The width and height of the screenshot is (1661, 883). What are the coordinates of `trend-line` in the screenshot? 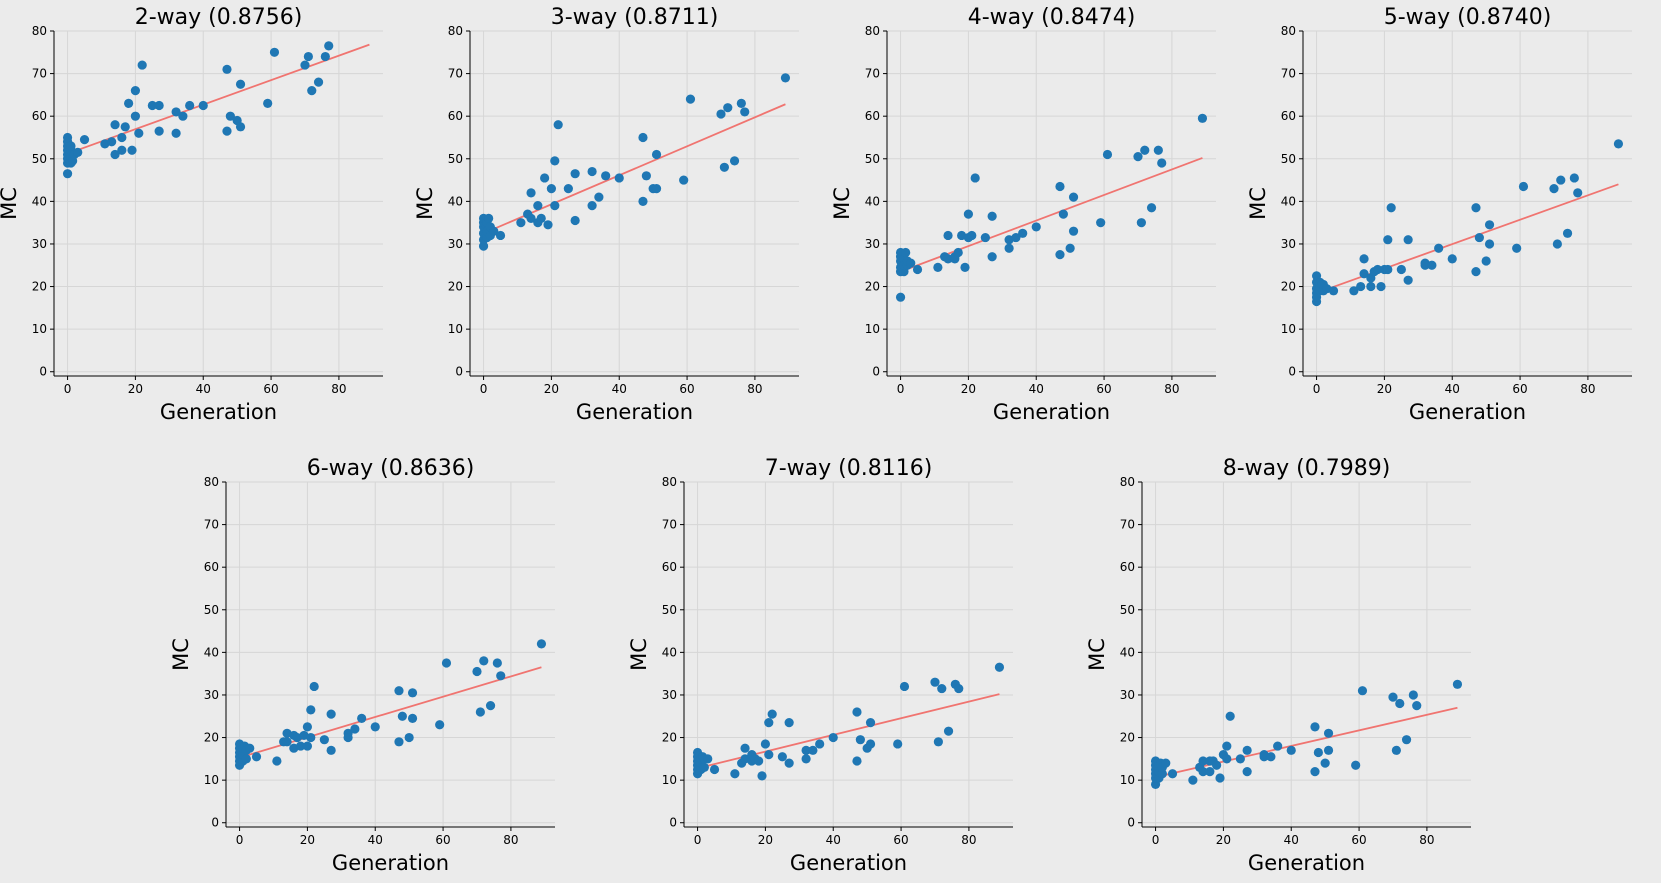 It's located at (1051, 215).